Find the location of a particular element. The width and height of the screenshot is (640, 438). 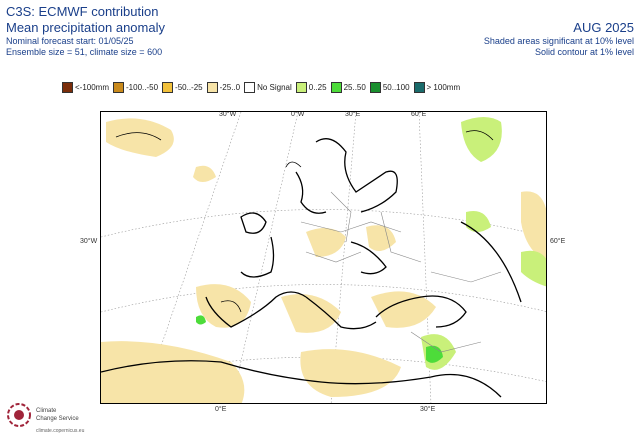

lat-label-left: 30°W is located at coordinates (89, 241).